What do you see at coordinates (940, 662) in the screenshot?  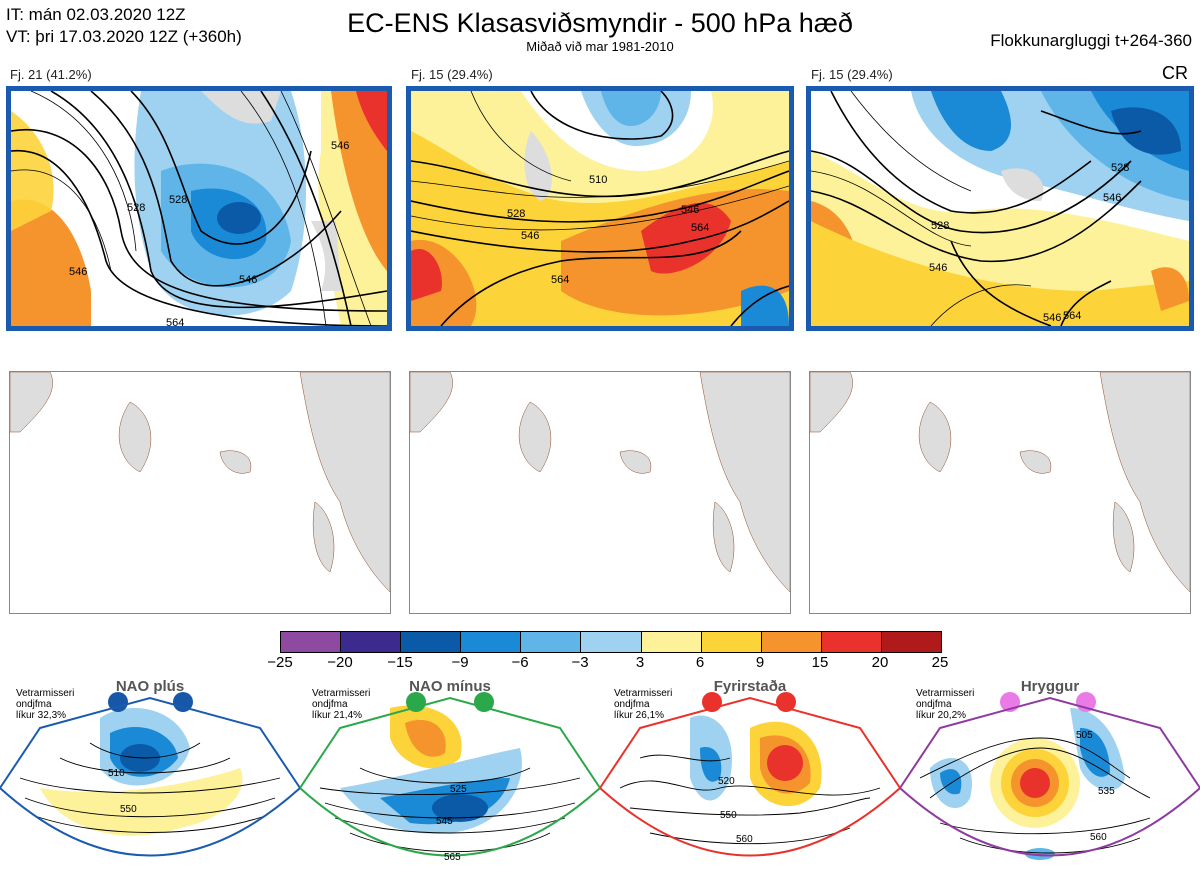 I see `colorbar-tick: 25` at bounding box center [940, 662].